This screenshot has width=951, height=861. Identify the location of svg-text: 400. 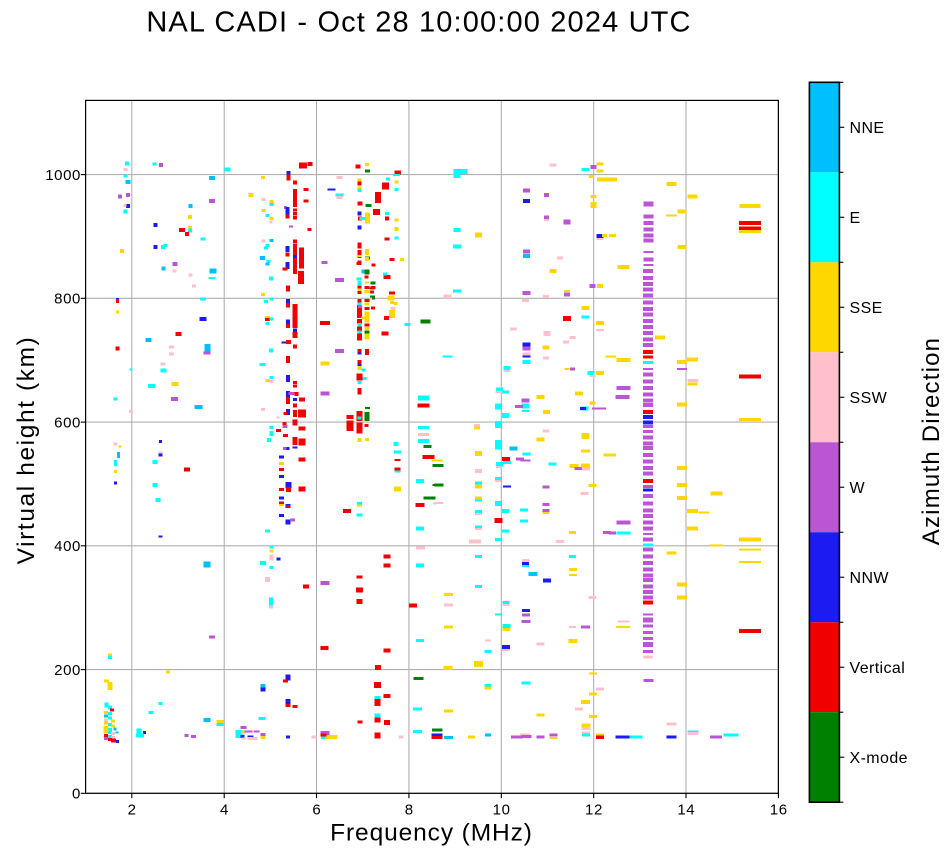
(67, 546).